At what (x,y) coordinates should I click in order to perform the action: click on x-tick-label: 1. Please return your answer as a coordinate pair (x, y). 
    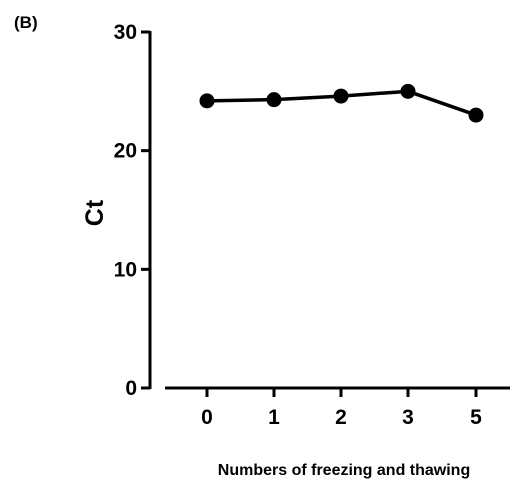
    Looking at the image, I should click on (274, 417).